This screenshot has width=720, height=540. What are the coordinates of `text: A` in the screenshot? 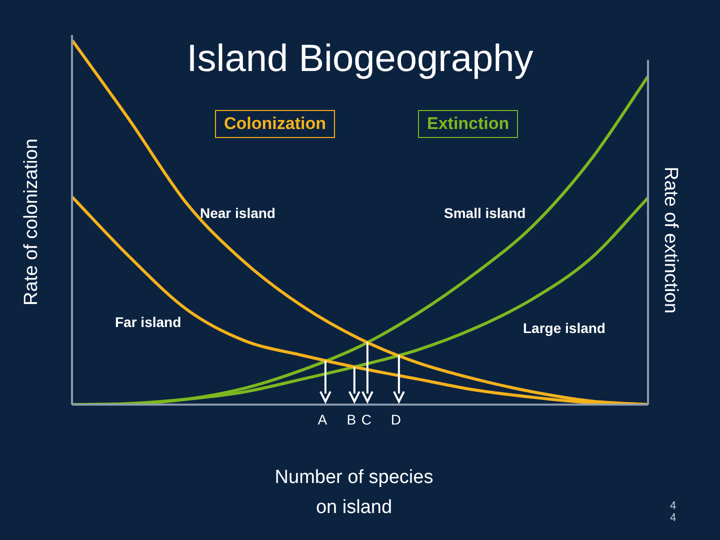 It's located at (323, 419).